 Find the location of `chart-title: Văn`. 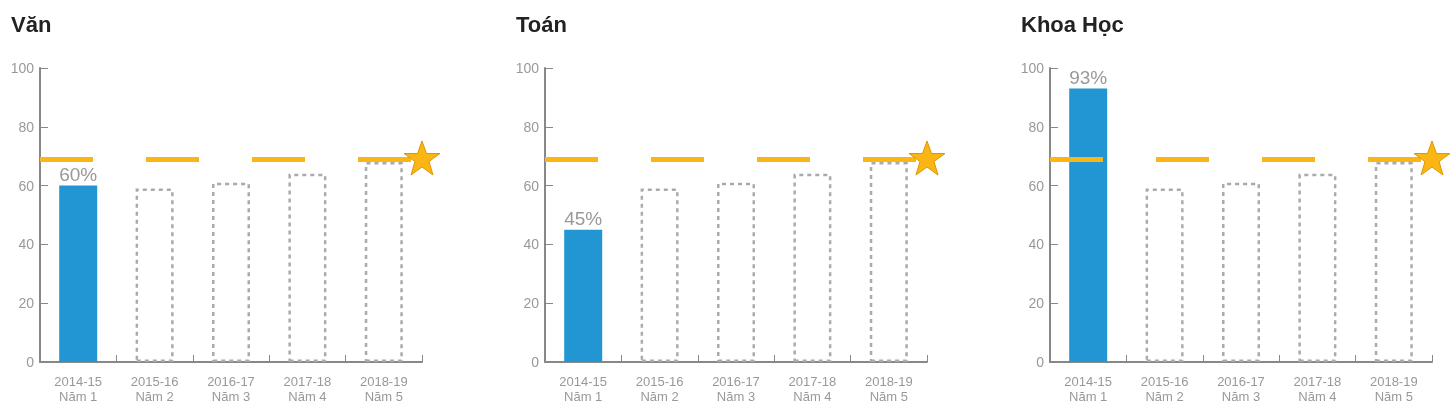

chart-title: Văn is located at coordinates (31, 24).